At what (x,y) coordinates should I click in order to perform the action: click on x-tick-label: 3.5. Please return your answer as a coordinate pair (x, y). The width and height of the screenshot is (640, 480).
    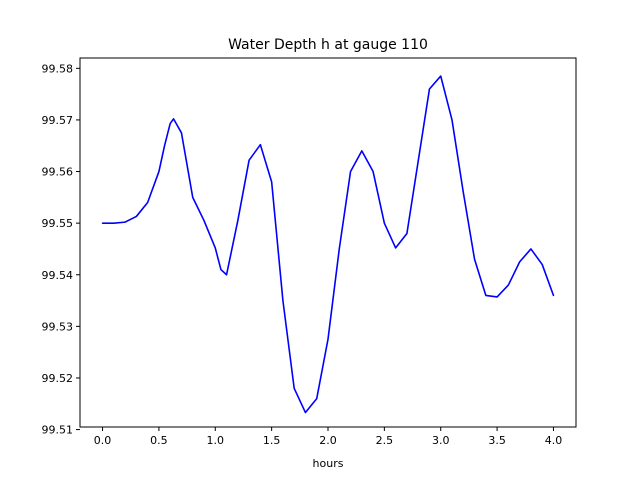
    Looking at the image, I should click on (497, 440).